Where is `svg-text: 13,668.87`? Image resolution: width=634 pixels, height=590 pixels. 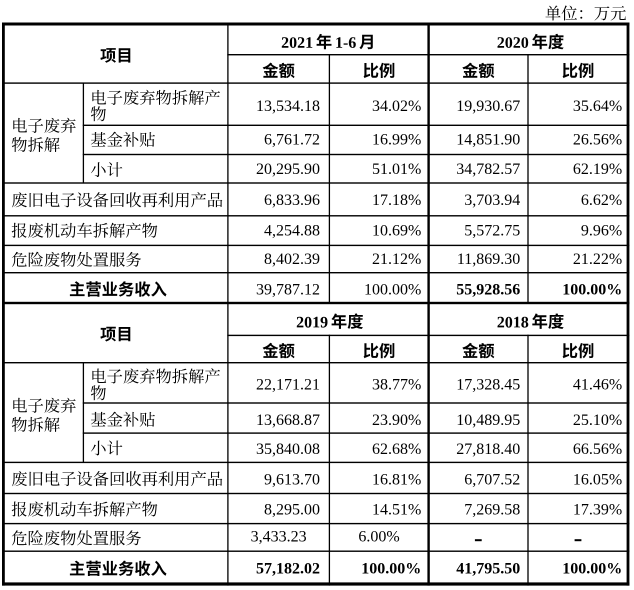
svg-text: 13,668.87 is located at coordinates (288, 420).